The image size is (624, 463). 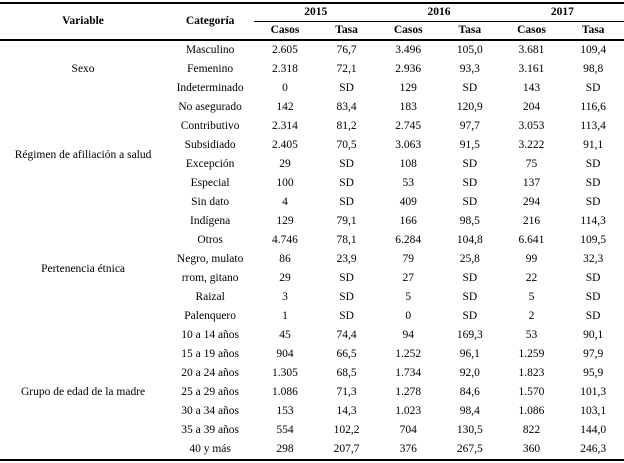 What do you see at coordinates (285, 373) in the screenshot?
I see `value-cell: 1.305` at bounding box center [285, 373].